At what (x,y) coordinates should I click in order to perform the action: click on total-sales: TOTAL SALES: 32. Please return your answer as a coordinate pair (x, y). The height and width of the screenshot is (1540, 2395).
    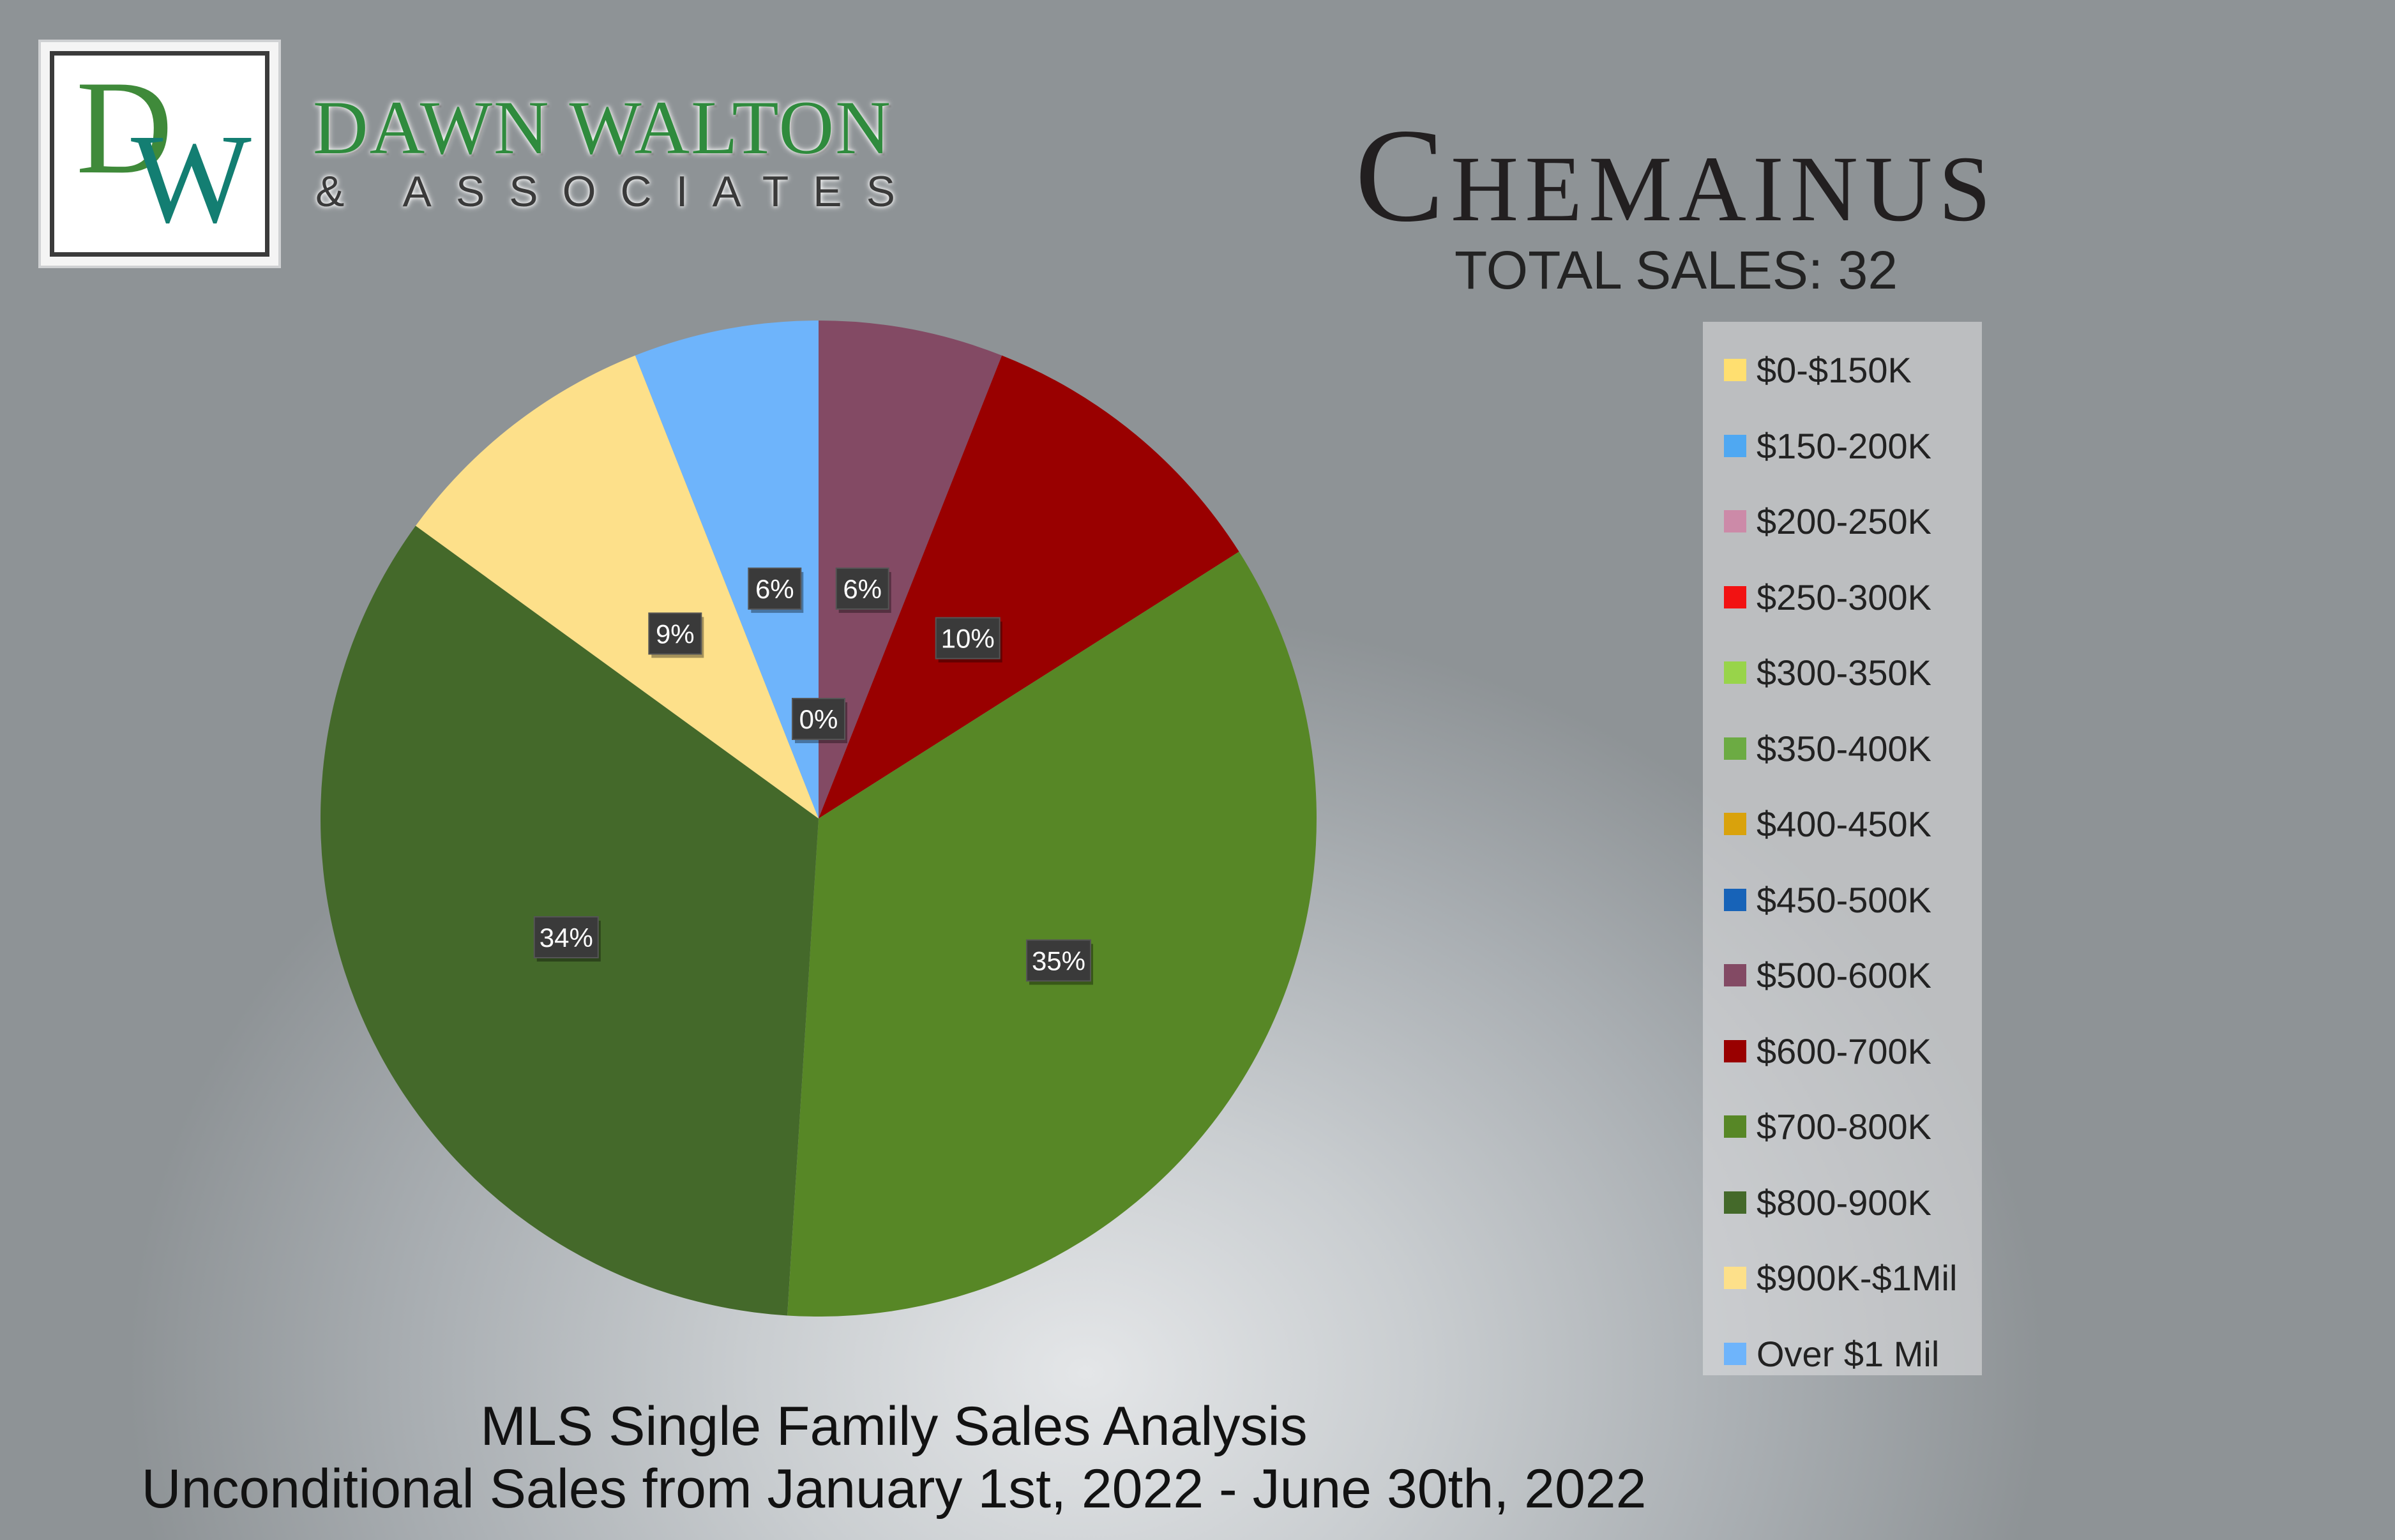
    Looking at the image, I should click on (1676, 270).